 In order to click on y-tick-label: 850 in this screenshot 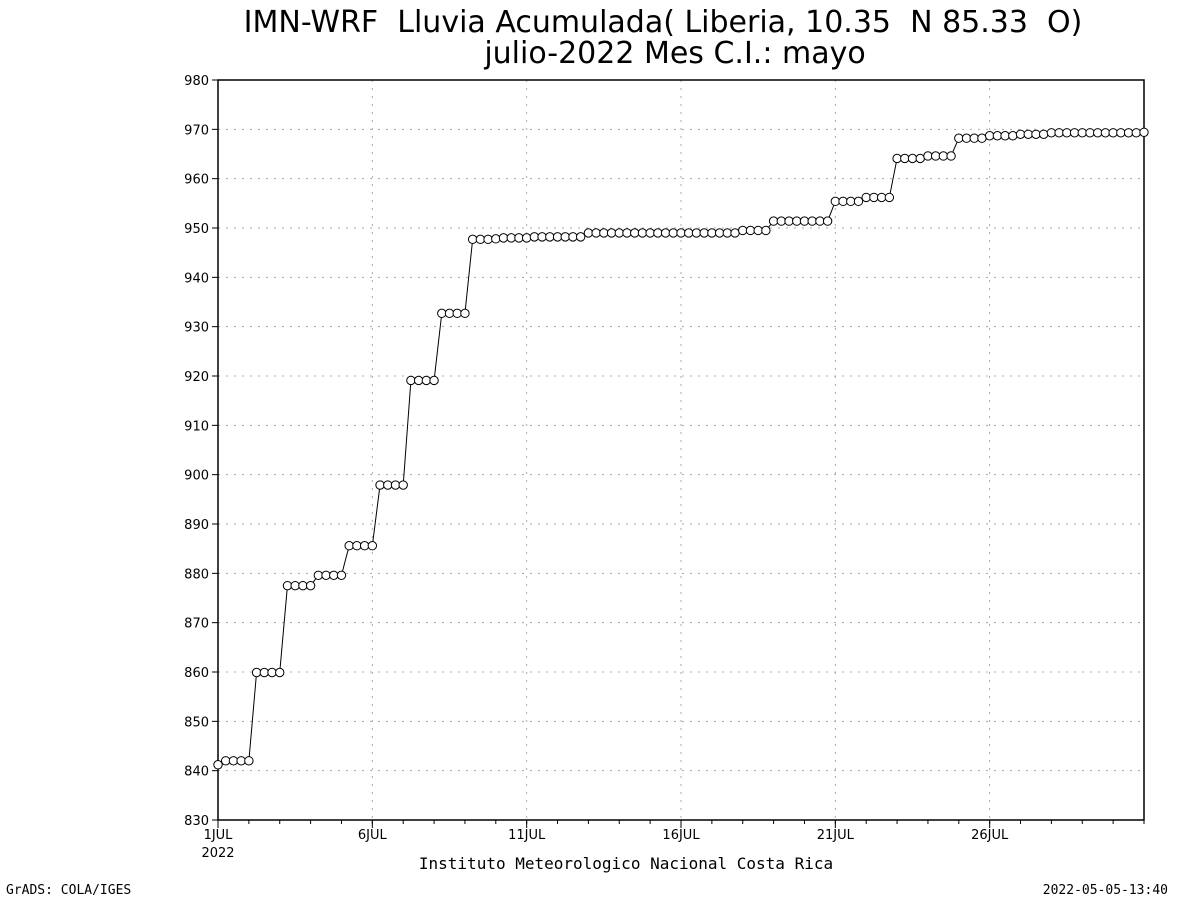, I will do `click(196, 722)`.